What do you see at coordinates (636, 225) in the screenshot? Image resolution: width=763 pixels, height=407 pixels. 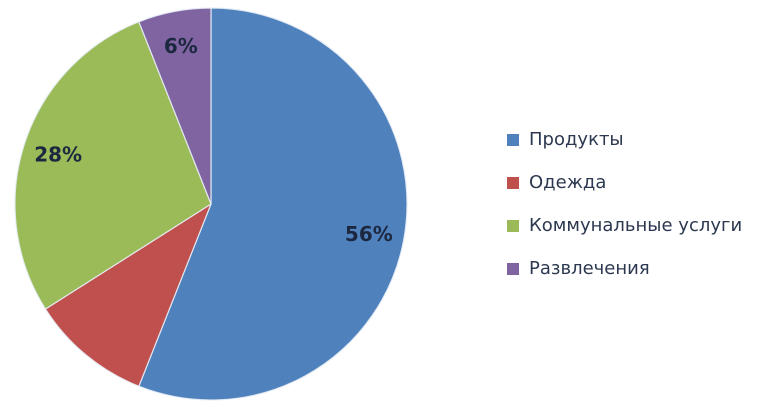 I see `legend-label: Коммунальные услуги` at bounding box center [636, 225].